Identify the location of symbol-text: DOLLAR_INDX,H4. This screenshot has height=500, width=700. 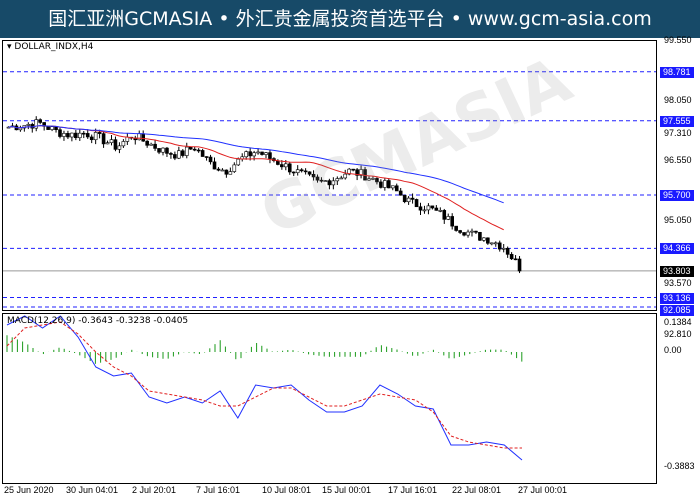
(54, 47).